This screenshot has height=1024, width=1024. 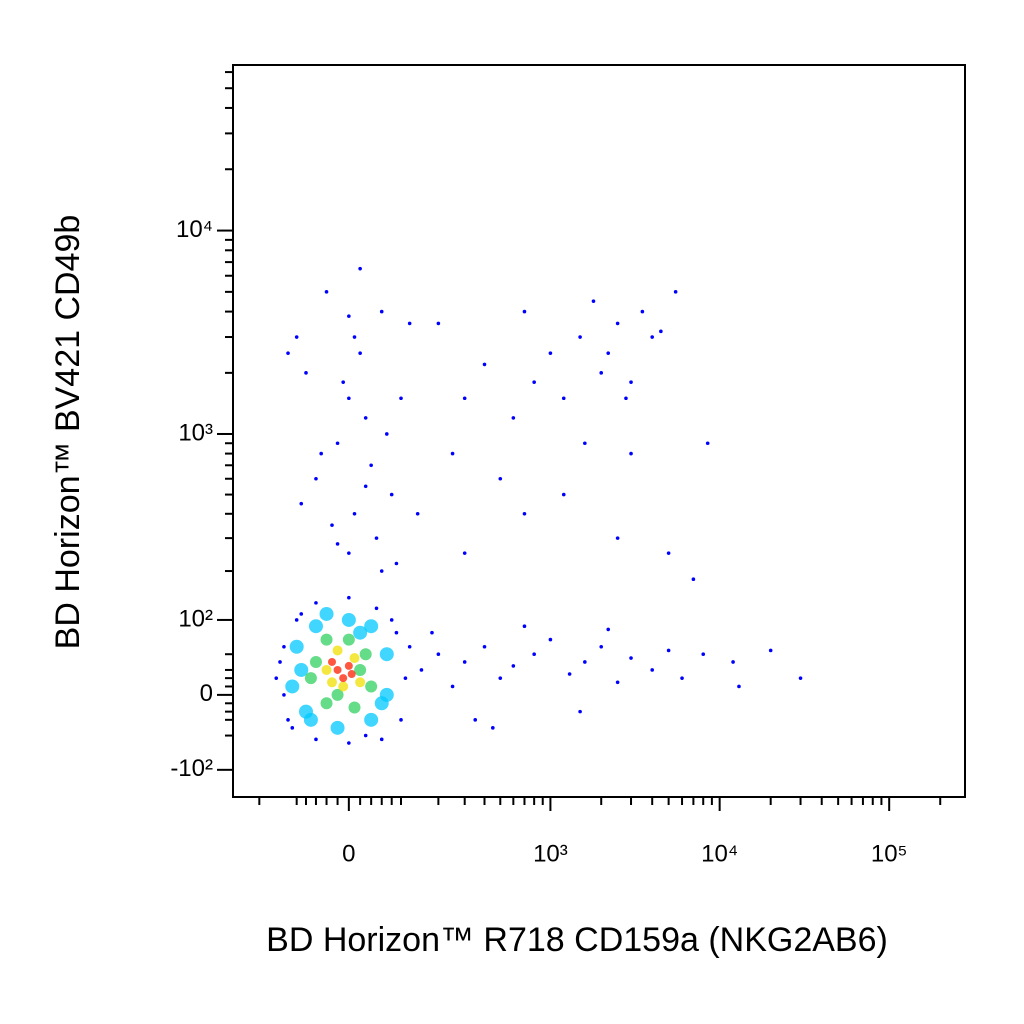 What do you see at coordinates (191, 768) in the screenshot?
I see `y-tick-label: -10²` at bounding box center [191, 768].